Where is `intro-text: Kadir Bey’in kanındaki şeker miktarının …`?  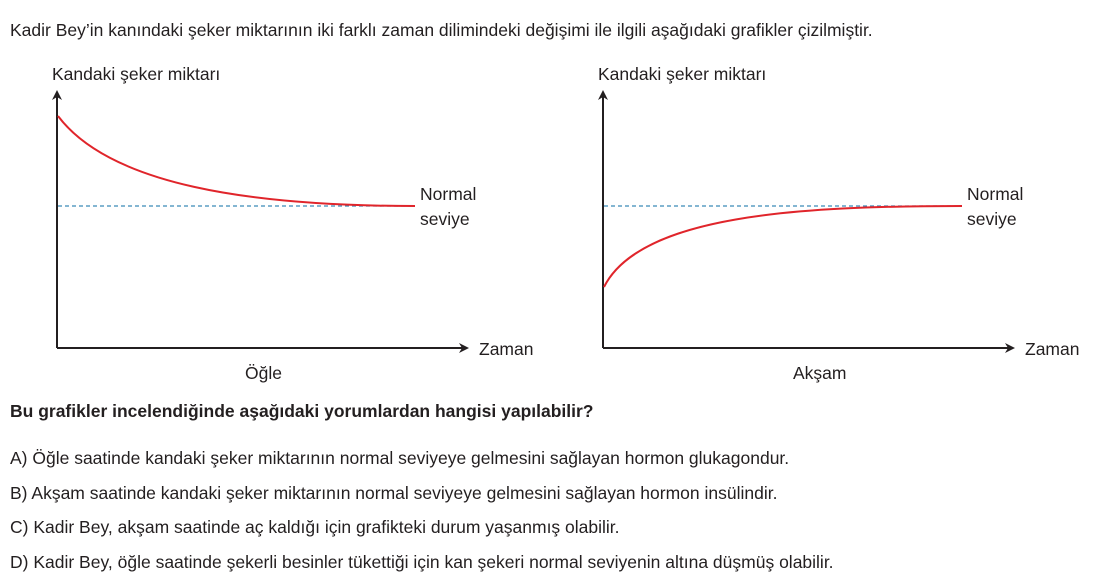 intro-text: Kadir Bey’in kanındaki şeker miktarının … is located at coordinates (441, 30).